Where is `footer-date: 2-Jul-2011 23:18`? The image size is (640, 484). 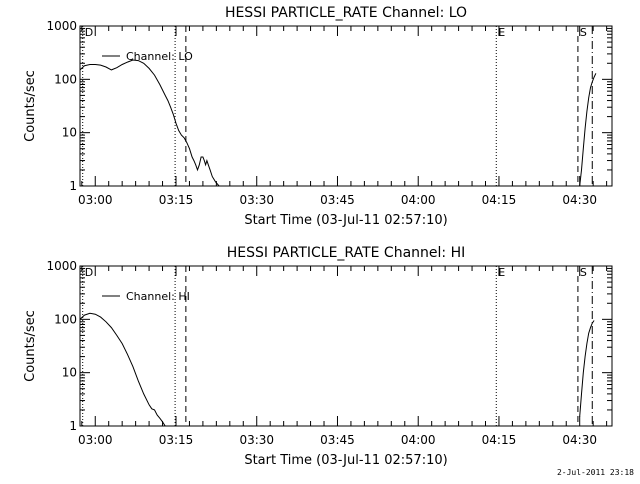 footer-date: 2-Jul-2011 23:18 is located at coordinates (595, 472).